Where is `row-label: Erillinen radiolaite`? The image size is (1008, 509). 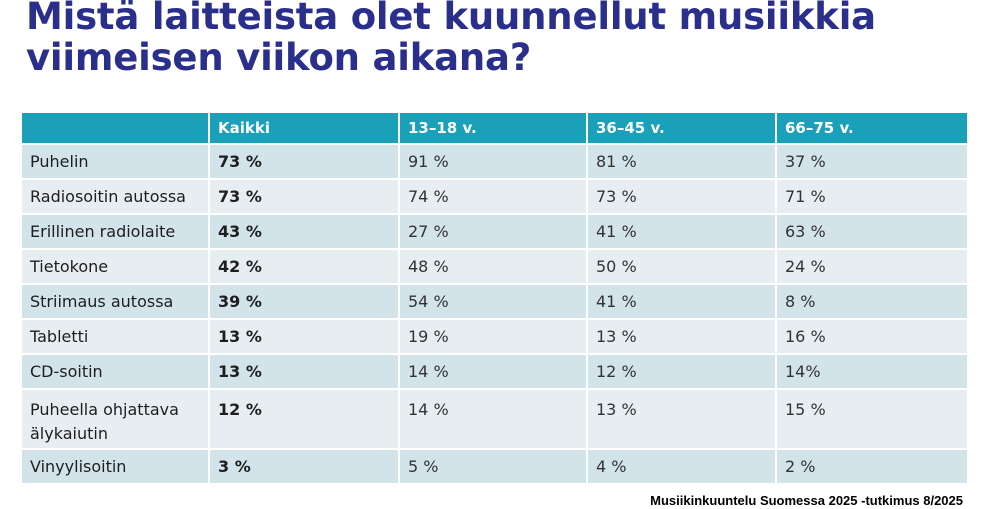
row-label: Erillinen radiolaite is located at coordinates (116, 232).